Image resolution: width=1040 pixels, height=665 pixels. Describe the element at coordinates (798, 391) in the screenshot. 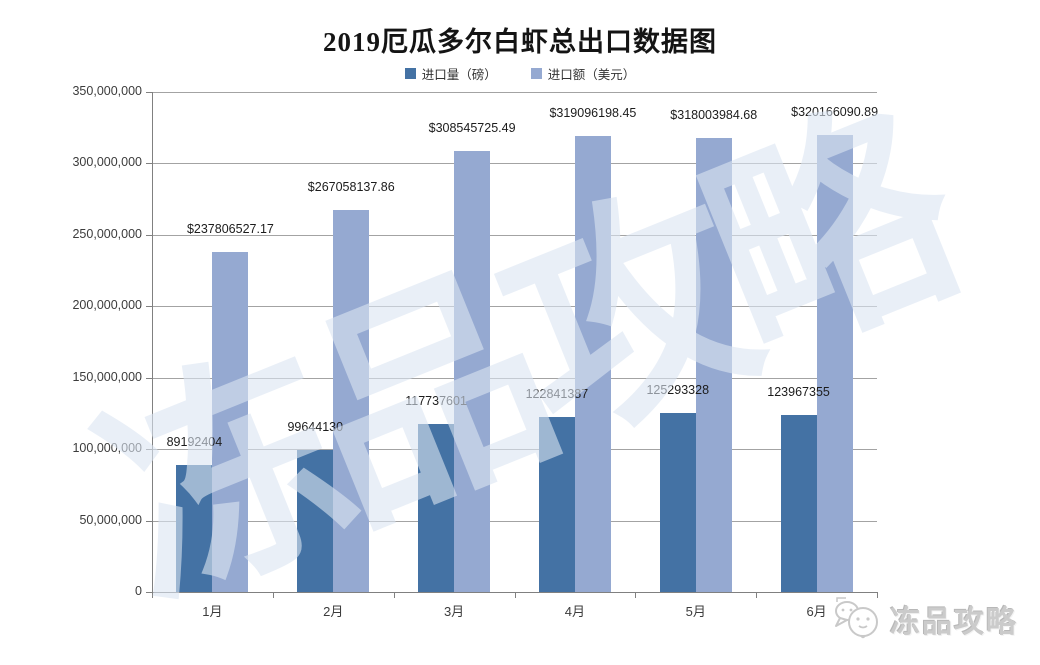

I see `data-label-quantity: 123967355` at that location.